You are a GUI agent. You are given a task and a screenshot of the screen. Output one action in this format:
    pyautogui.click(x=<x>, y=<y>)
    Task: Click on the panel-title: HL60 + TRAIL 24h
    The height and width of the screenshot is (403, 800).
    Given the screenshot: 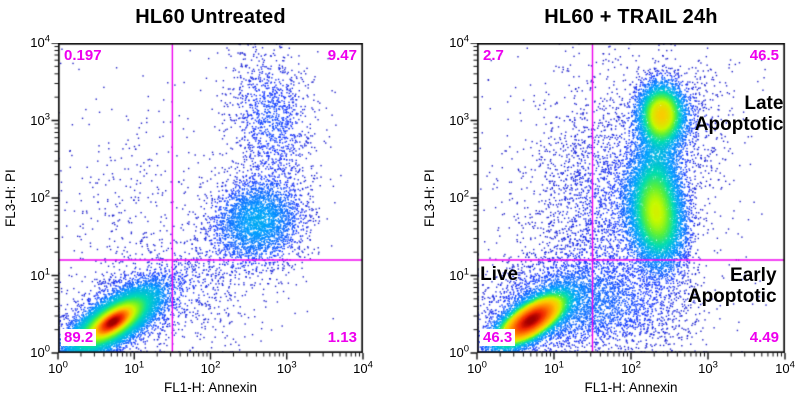 What is the action you would take?
    pyautogui.click(x=631, y=17)
    